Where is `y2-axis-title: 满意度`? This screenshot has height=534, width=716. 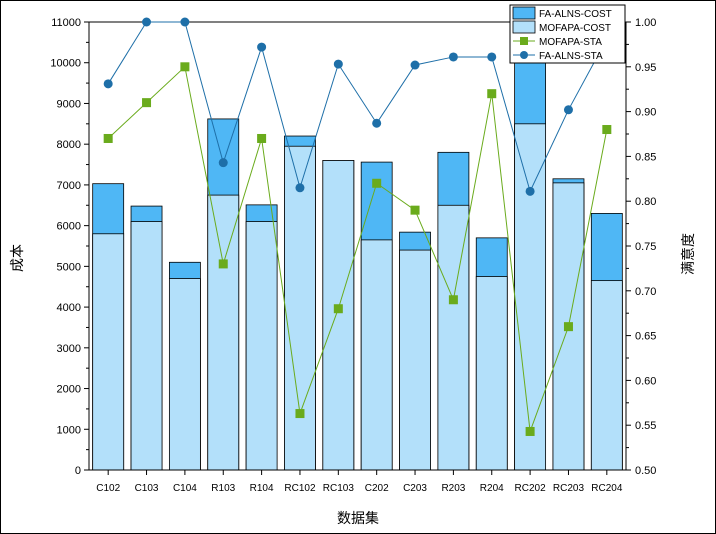
y2-axis-title: 满意度 is located at coordinates (688, 254).